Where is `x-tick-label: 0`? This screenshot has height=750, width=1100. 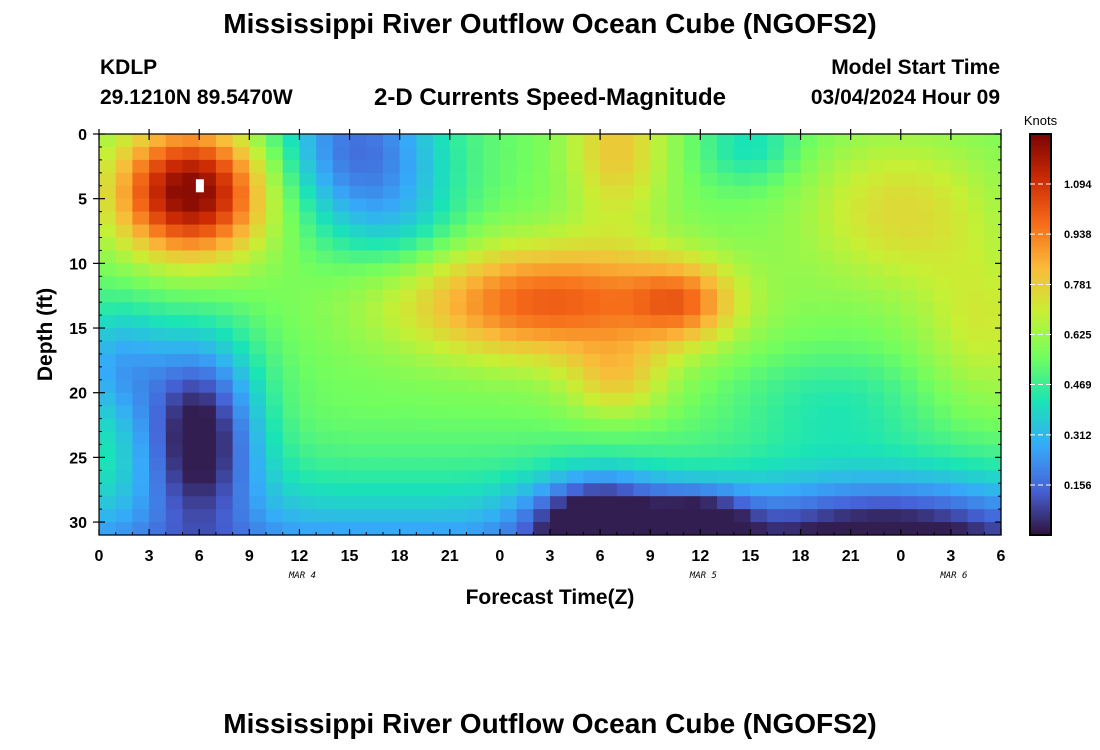 x-tick-label: 0 is located at coordinates (499, 556).